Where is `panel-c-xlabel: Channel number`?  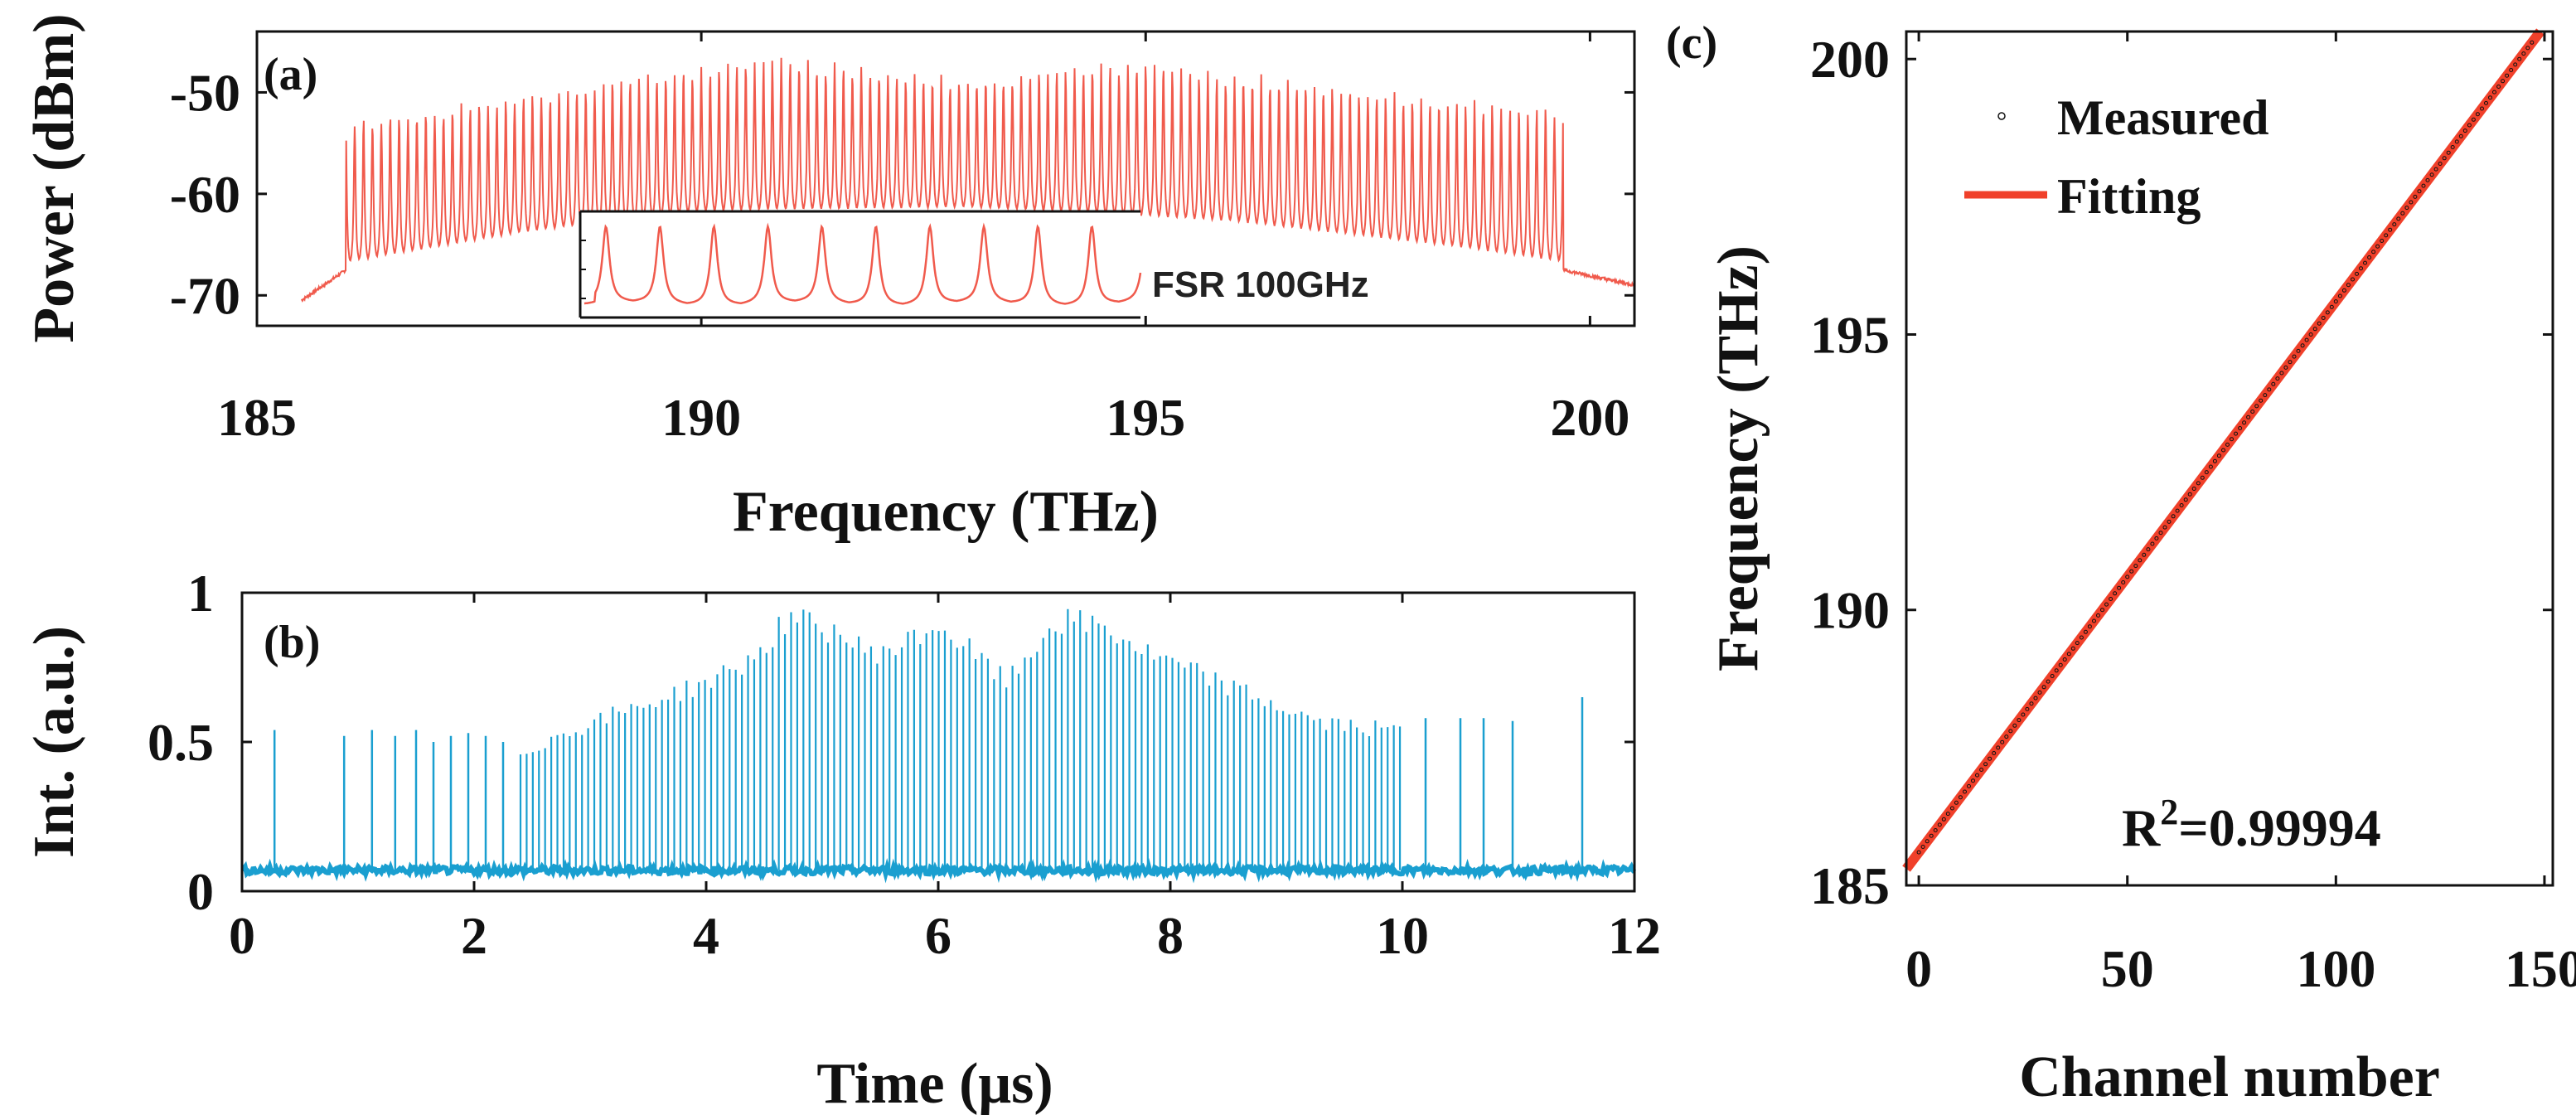
panel-c-xlabel: Channel number is located at coordinates (2229, 1077).